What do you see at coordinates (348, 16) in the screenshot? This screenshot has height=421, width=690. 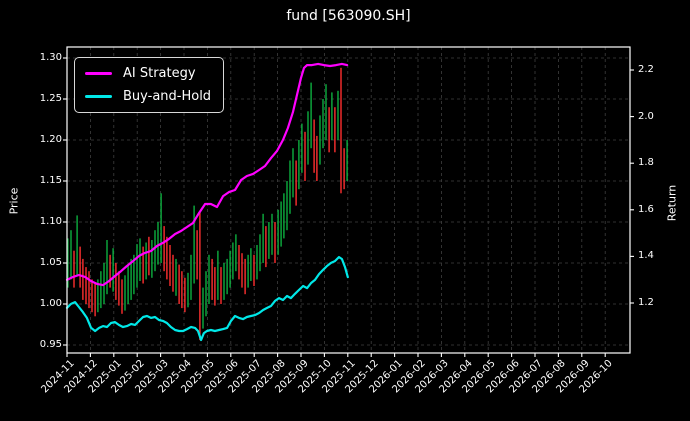 I see `chart-title: fund [563090.SH]` at bounding box center [348, 16].